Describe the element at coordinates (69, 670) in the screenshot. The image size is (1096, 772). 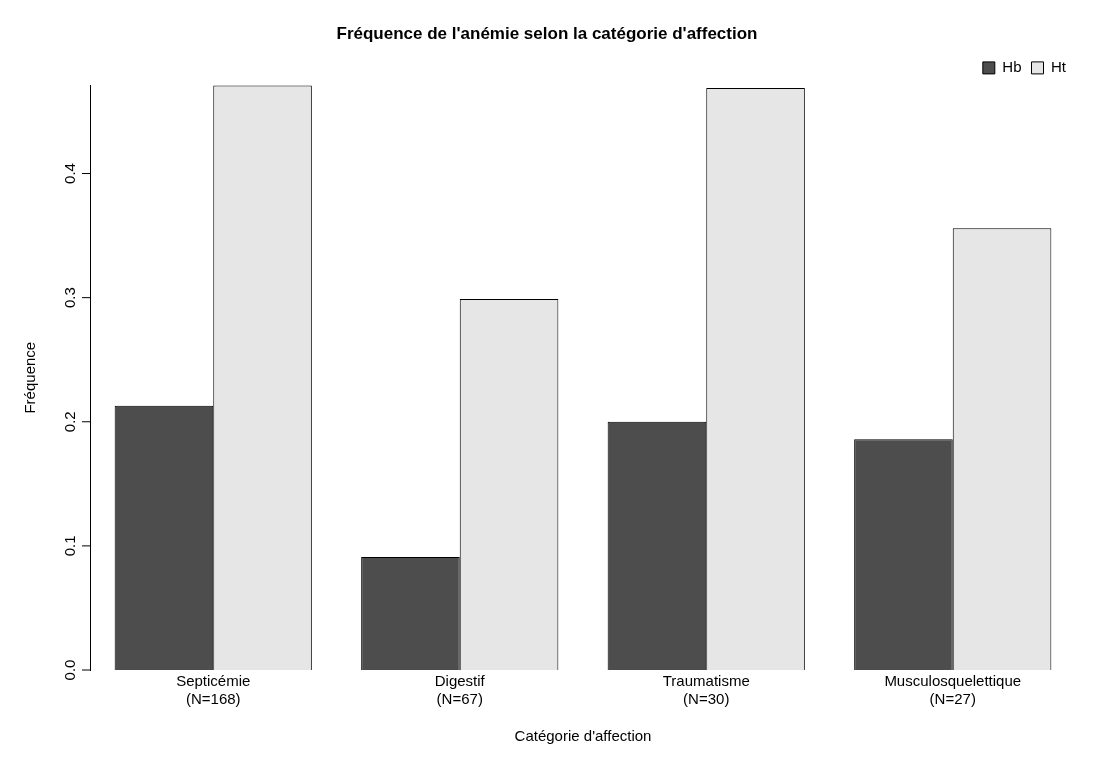
I see `y-tick-label: 0.0` at that location.